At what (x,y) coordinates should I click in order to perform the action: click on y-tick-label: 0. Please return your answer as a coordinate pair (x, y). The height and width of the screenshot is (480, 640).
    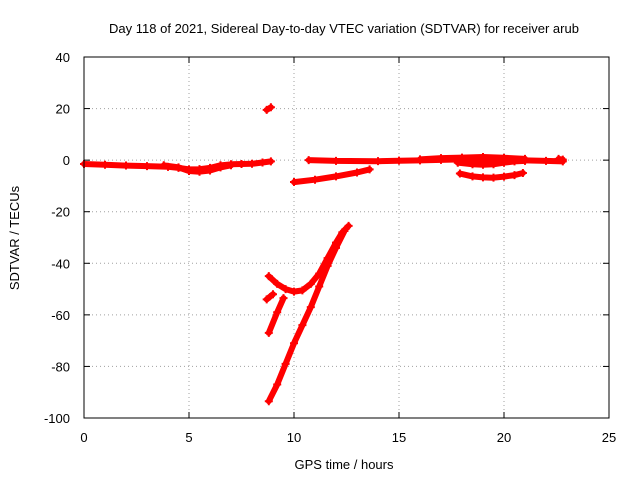
    Looking at the image, I should click on (66, 160).